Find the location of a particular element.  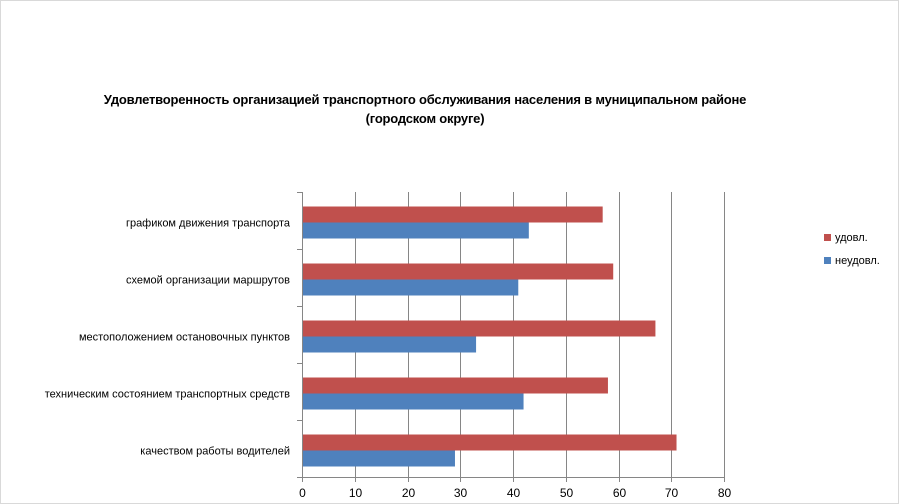

x-tick-label-50: 50 is located at coordinates (567, 493).